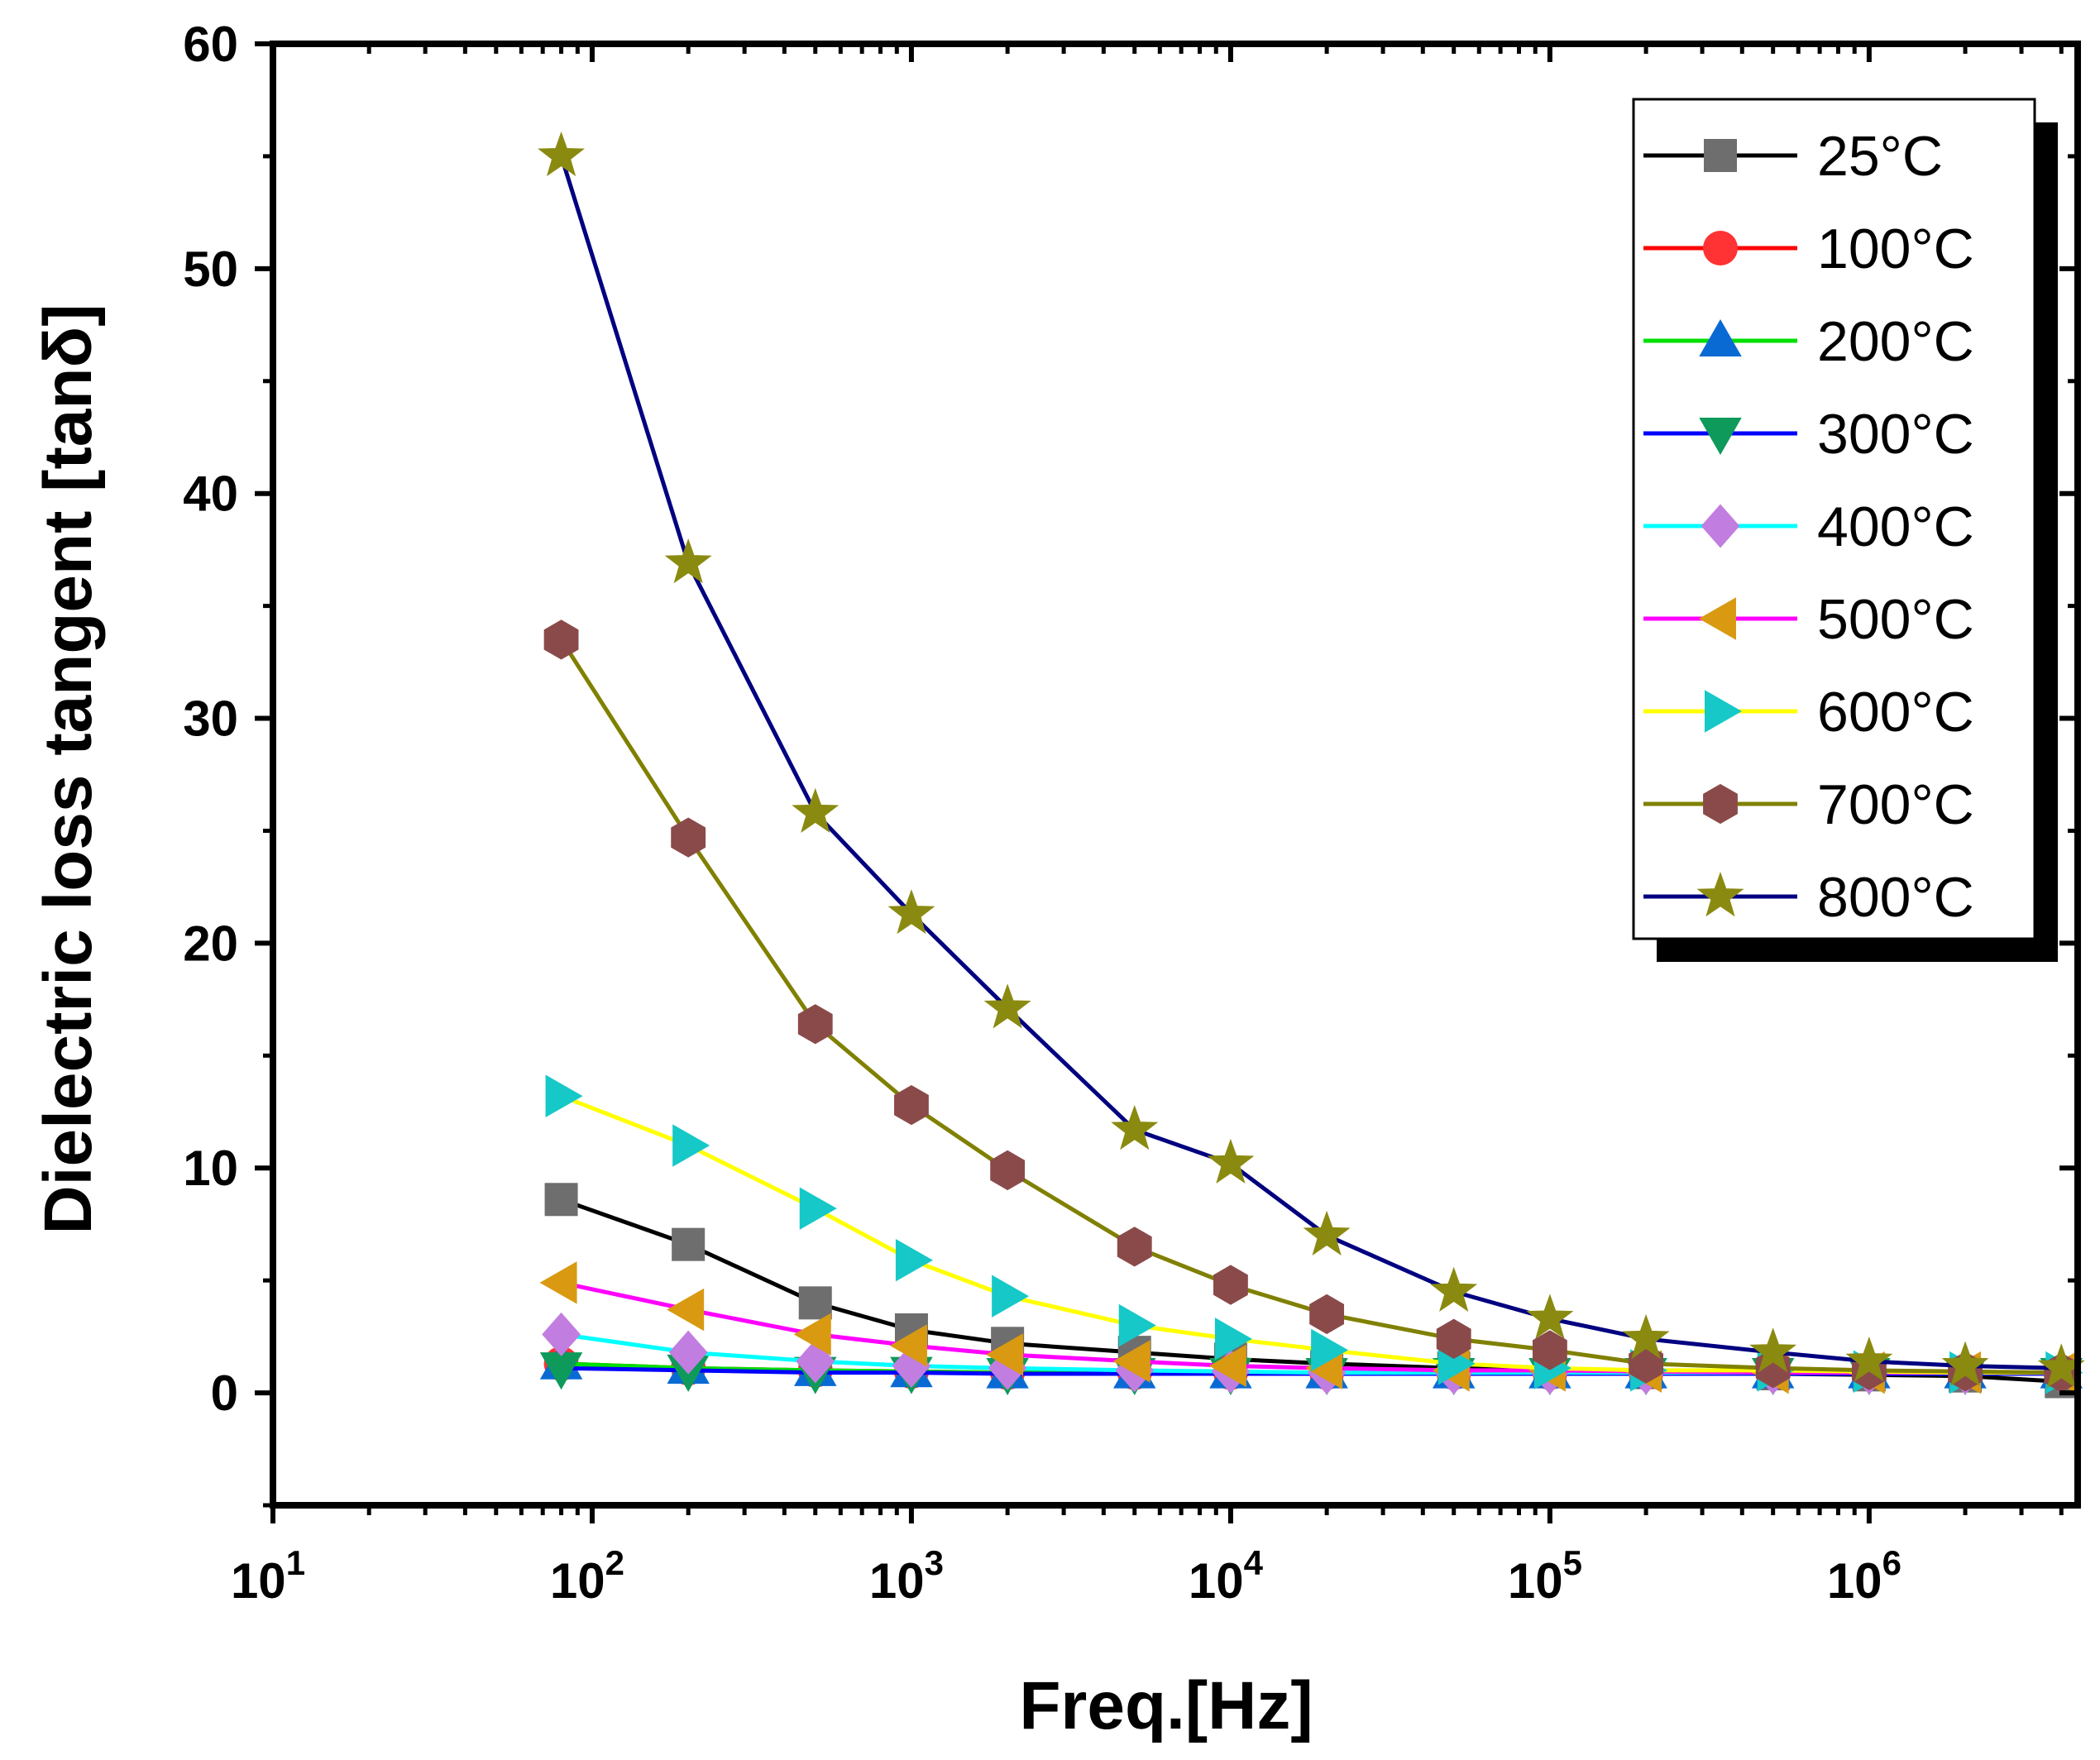 This screenshot has width=2100, height=1760. I want to click on x-tick-label: 10⁴, so click(1226, 1576).